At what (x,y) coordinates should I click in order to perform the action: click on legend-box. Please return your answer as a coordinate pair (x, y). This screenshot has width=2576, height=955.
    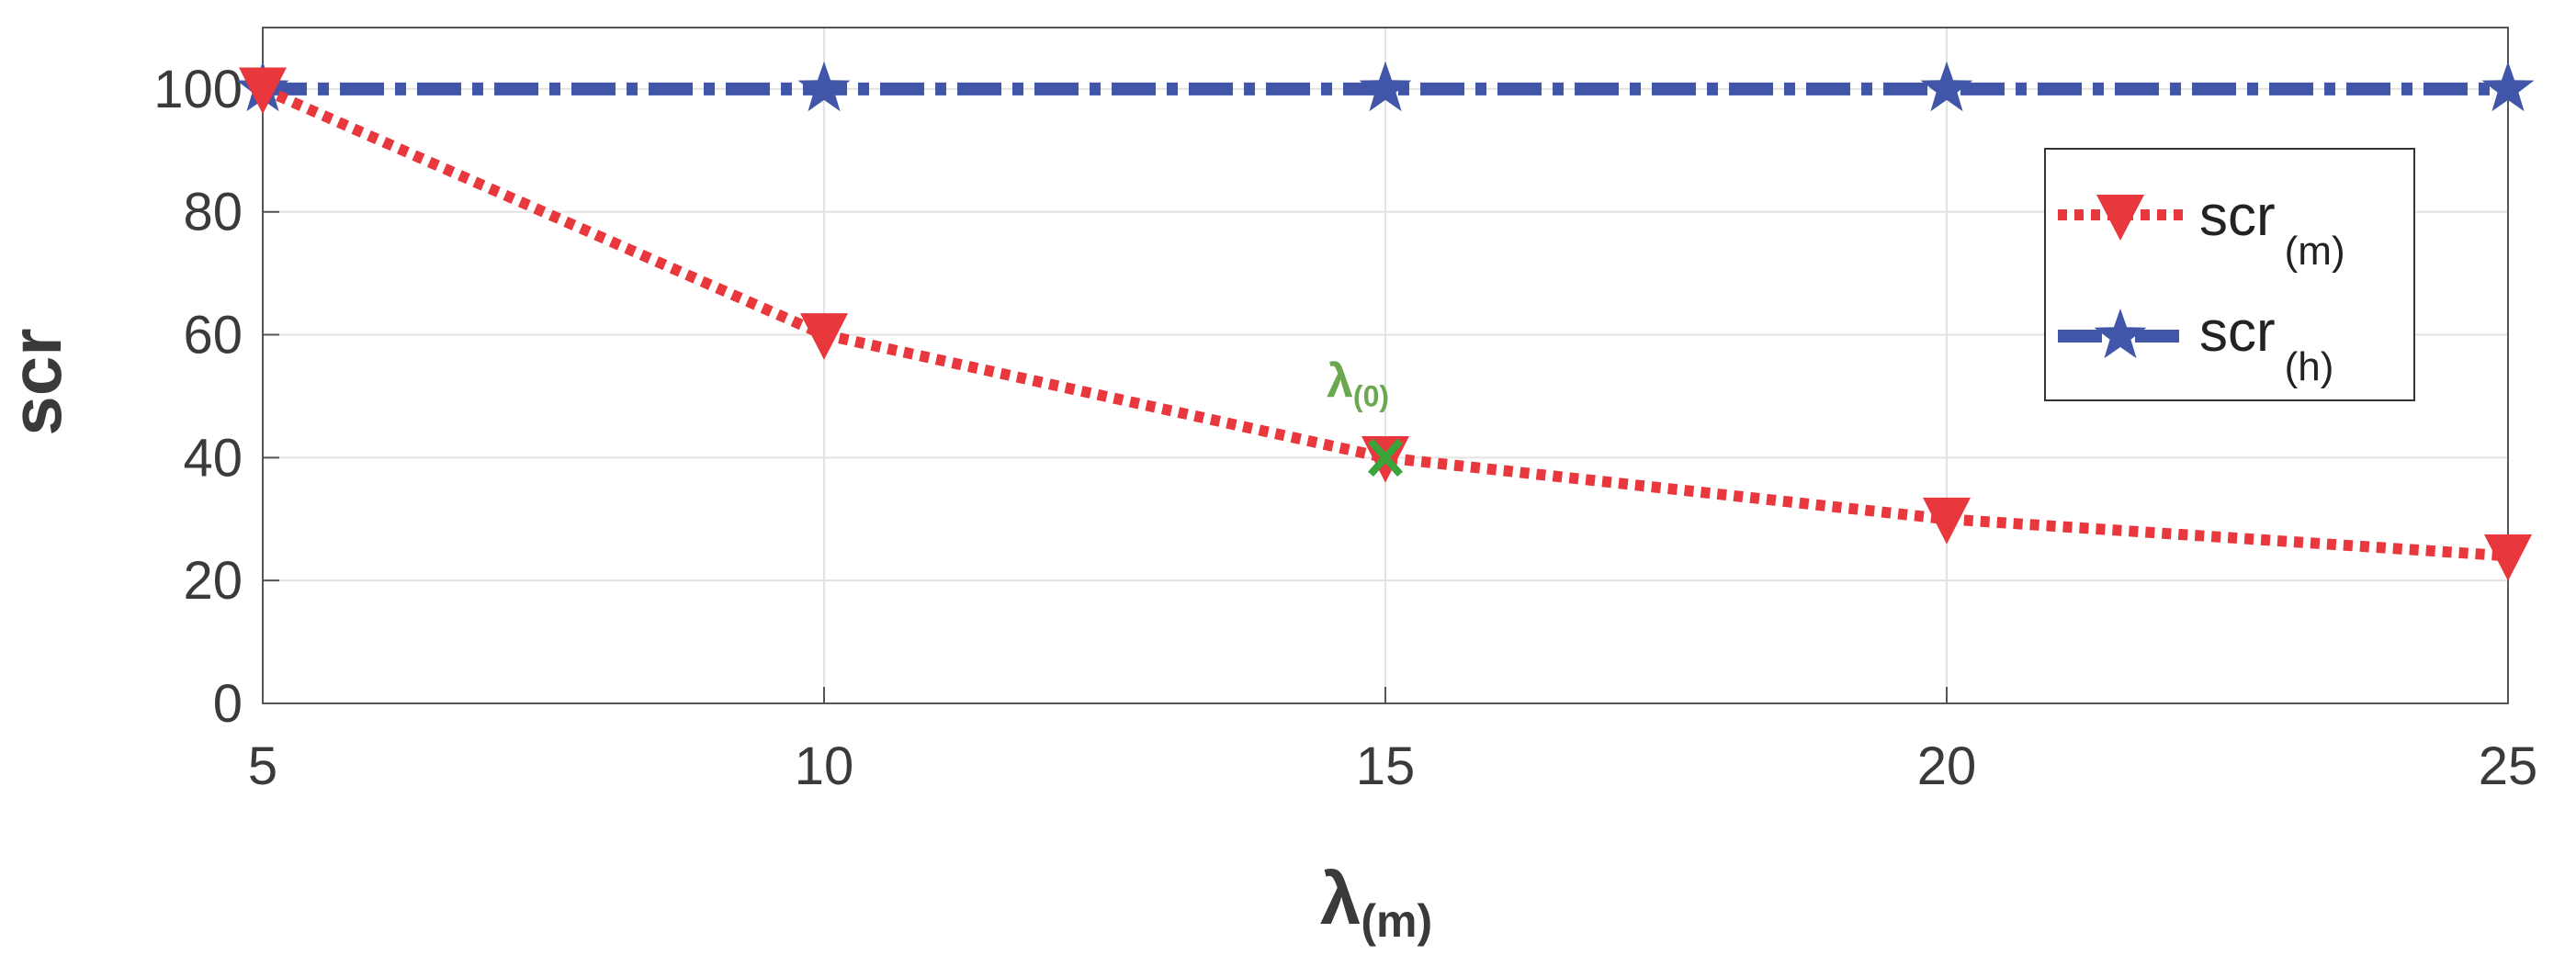
    Looking at the image, I should click on (2229, 274).